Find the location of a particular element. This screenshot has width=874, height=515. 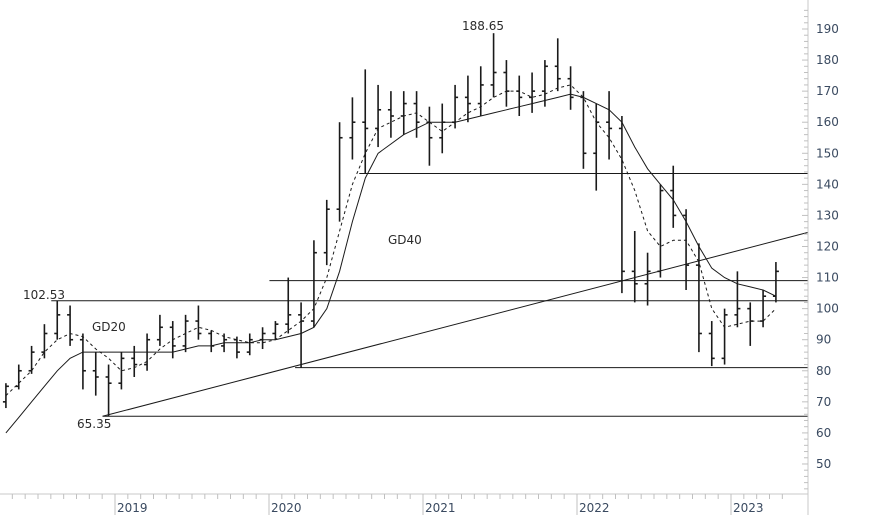

annotation-102: 102.53 is located at coordinates (44, 295).